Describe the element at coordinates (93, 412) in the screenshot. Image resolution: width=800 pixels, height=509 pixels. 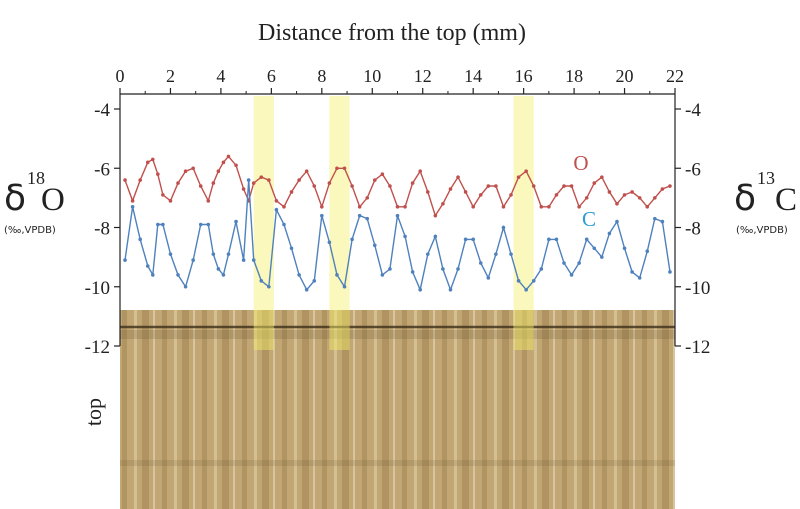
I see `photo-top-label: top` at that location.